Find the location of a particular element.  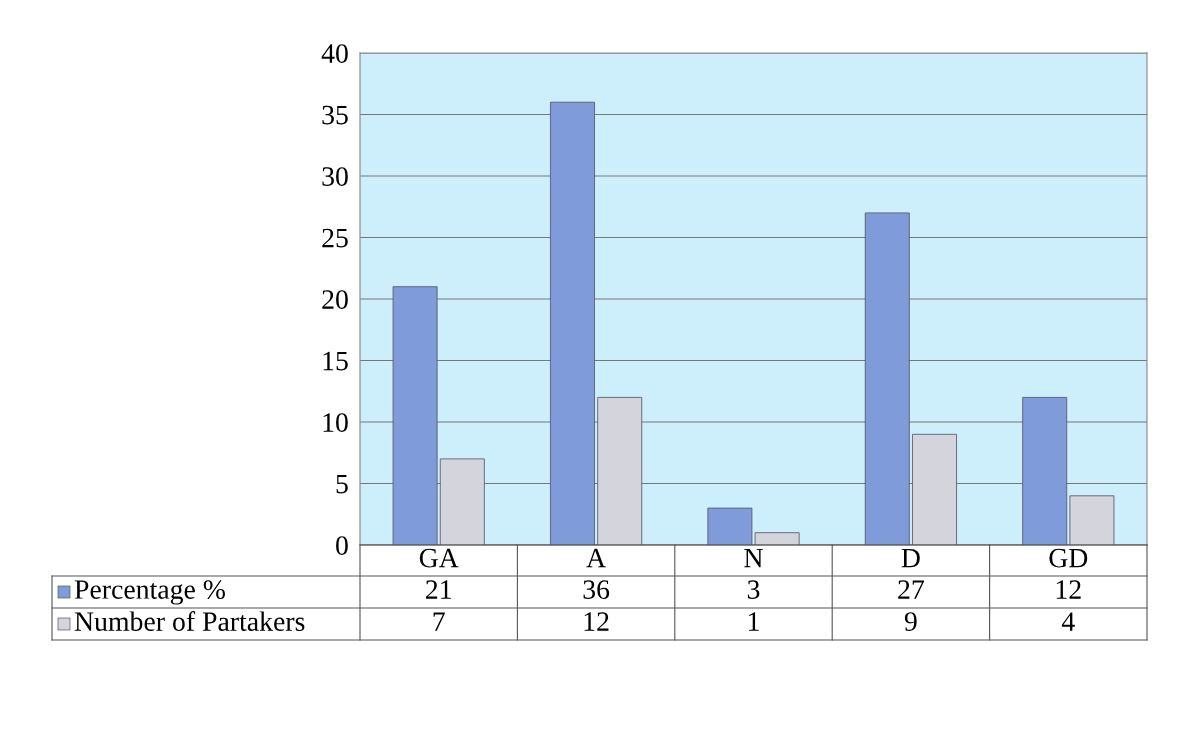

y-tick-label: 15 is located at coordinates (335, 361).